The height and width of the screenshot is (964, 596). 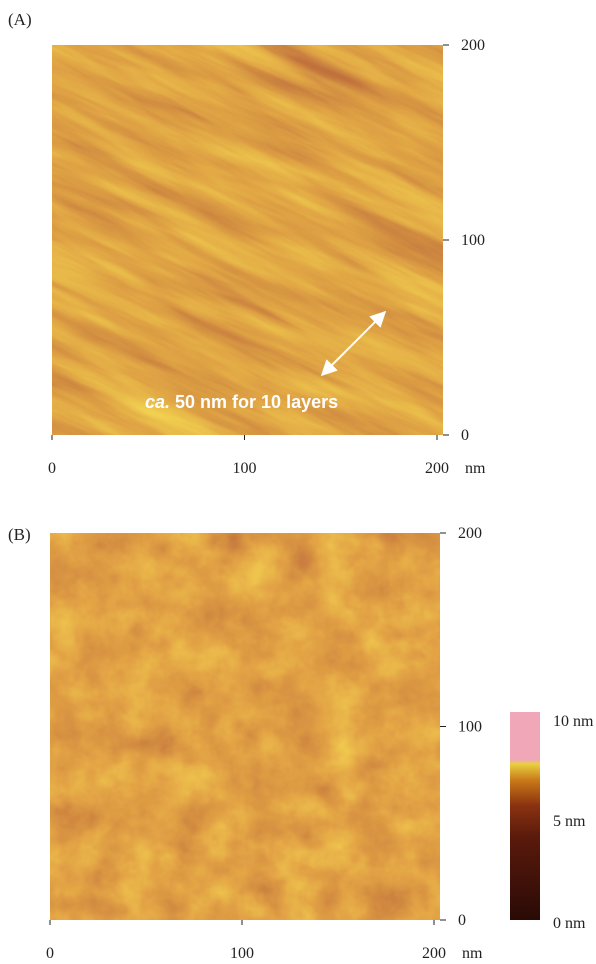 I want to click on colorbar-label: 5 nm, so click(x=569, y=821).